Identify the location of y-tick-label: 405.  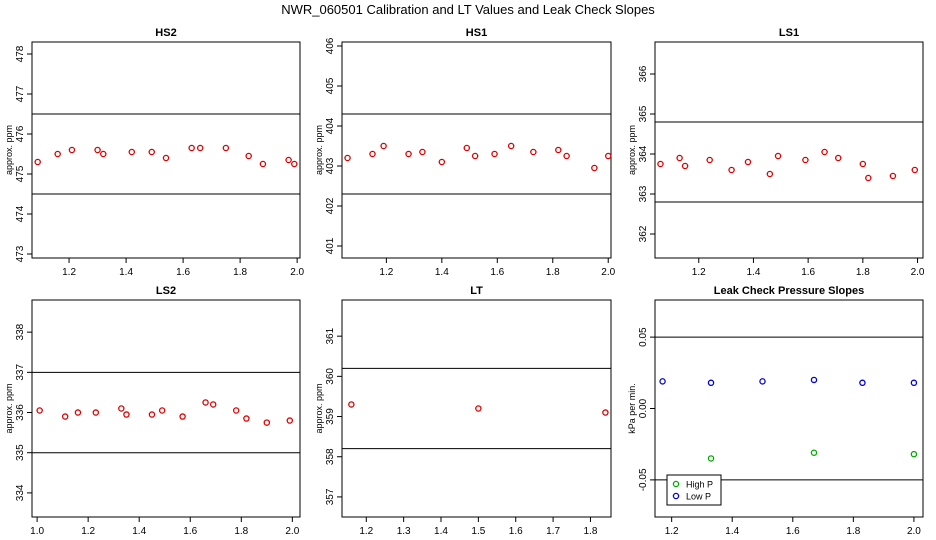
(330, 85).